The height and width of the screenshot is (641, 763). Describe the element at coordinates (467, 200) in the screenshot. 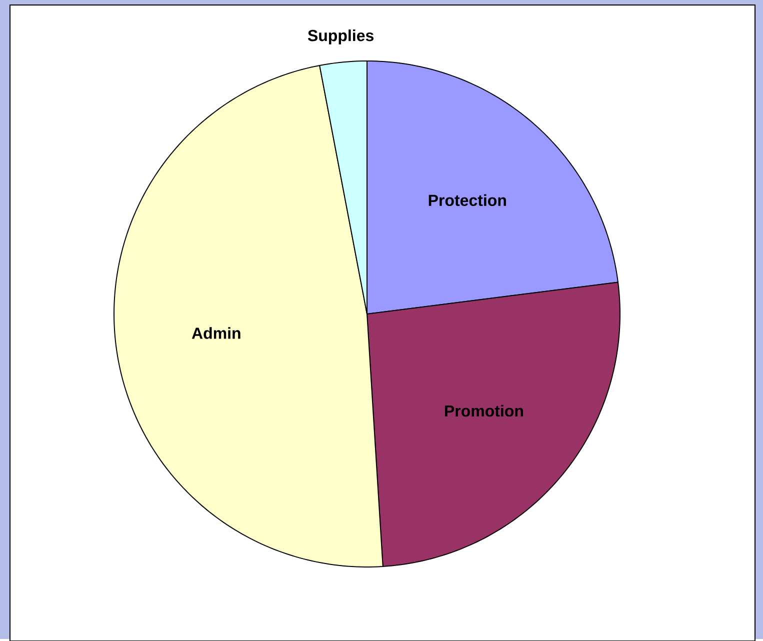

I see `slice-label: Protection` at that location.